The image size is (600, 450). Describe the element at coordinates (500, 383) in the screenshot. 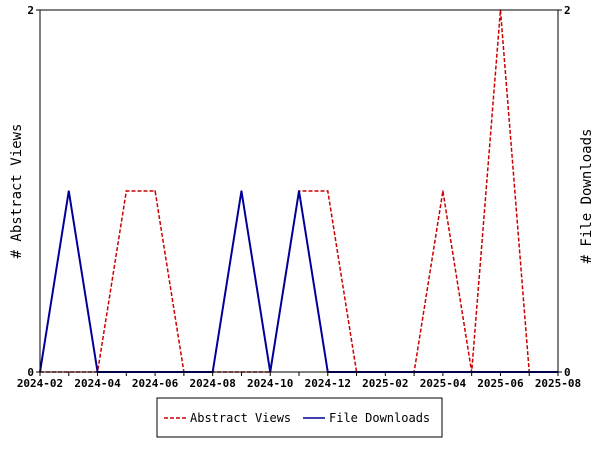

I see `x-tick-label: 2025-06` at that location.